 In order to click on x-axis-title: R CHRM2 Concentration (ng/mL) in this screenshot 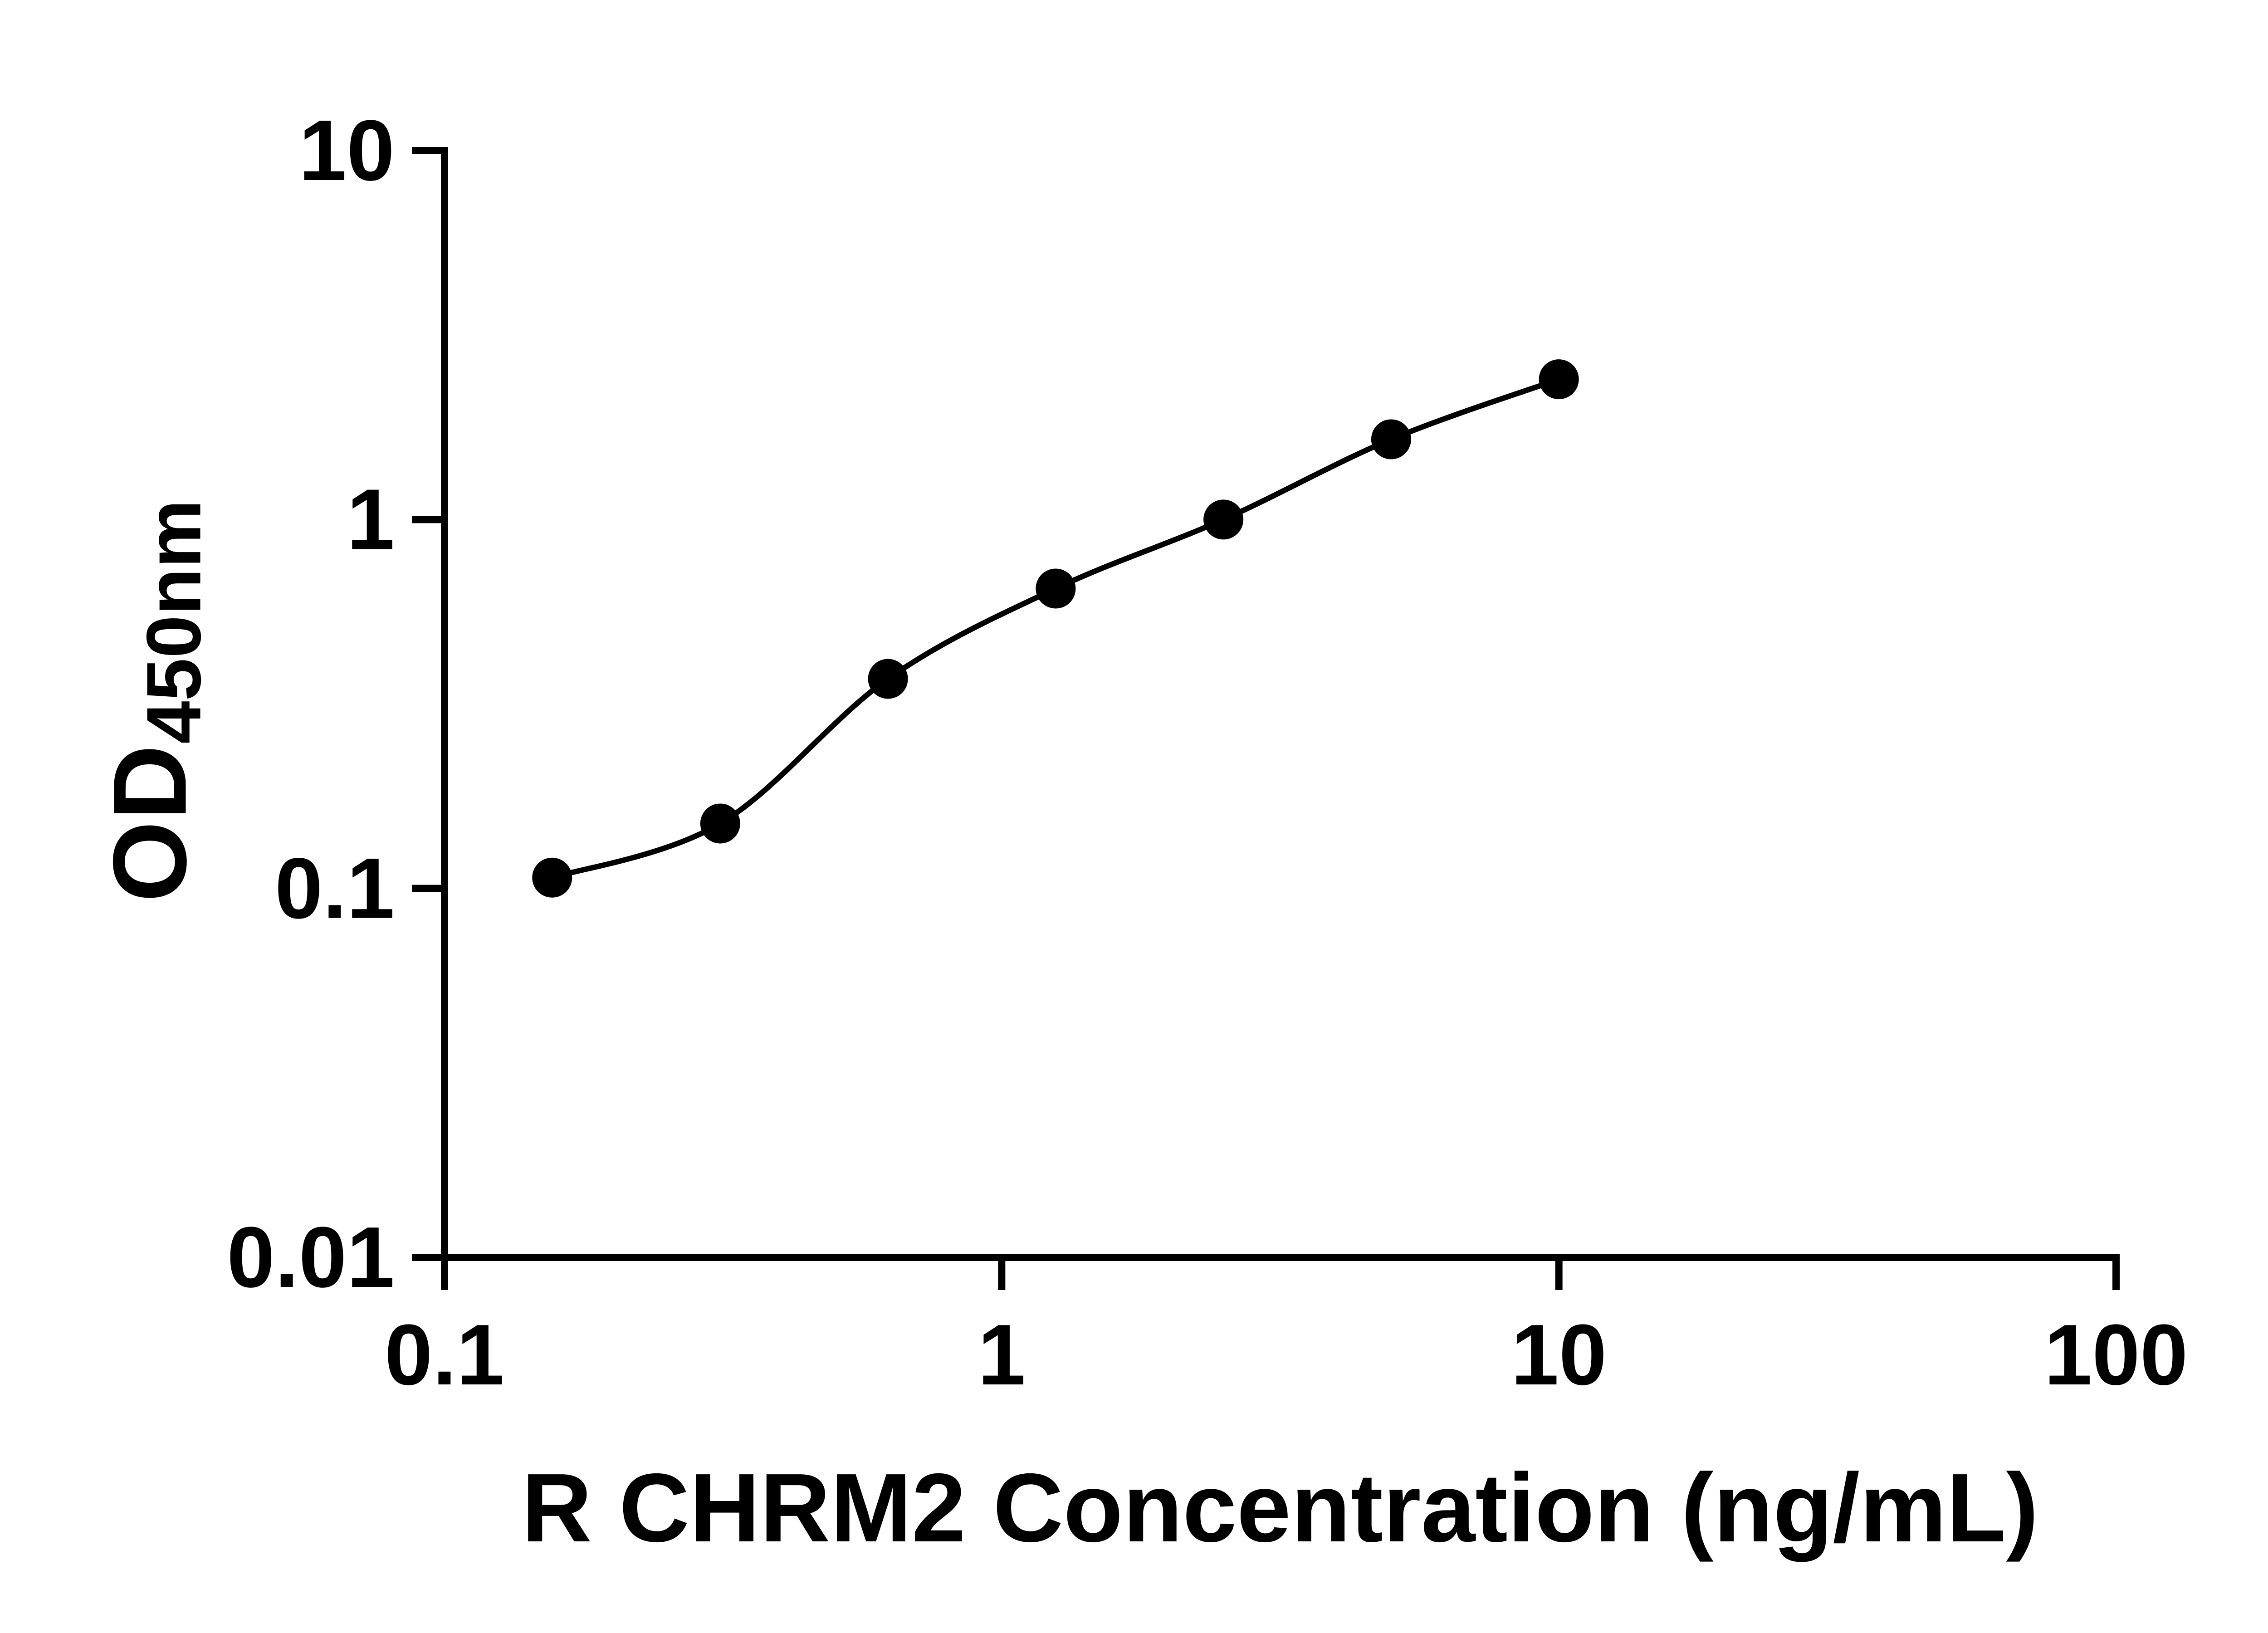, I will do `click(1280, 1507)`.